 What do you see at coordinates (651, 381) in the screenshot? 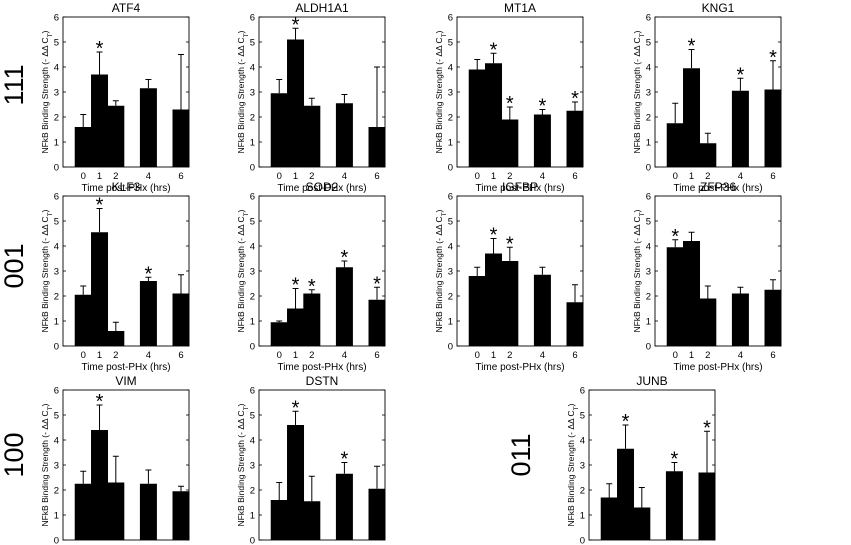
I see `chart-title: JUNB` at bounding box center [651, 381].